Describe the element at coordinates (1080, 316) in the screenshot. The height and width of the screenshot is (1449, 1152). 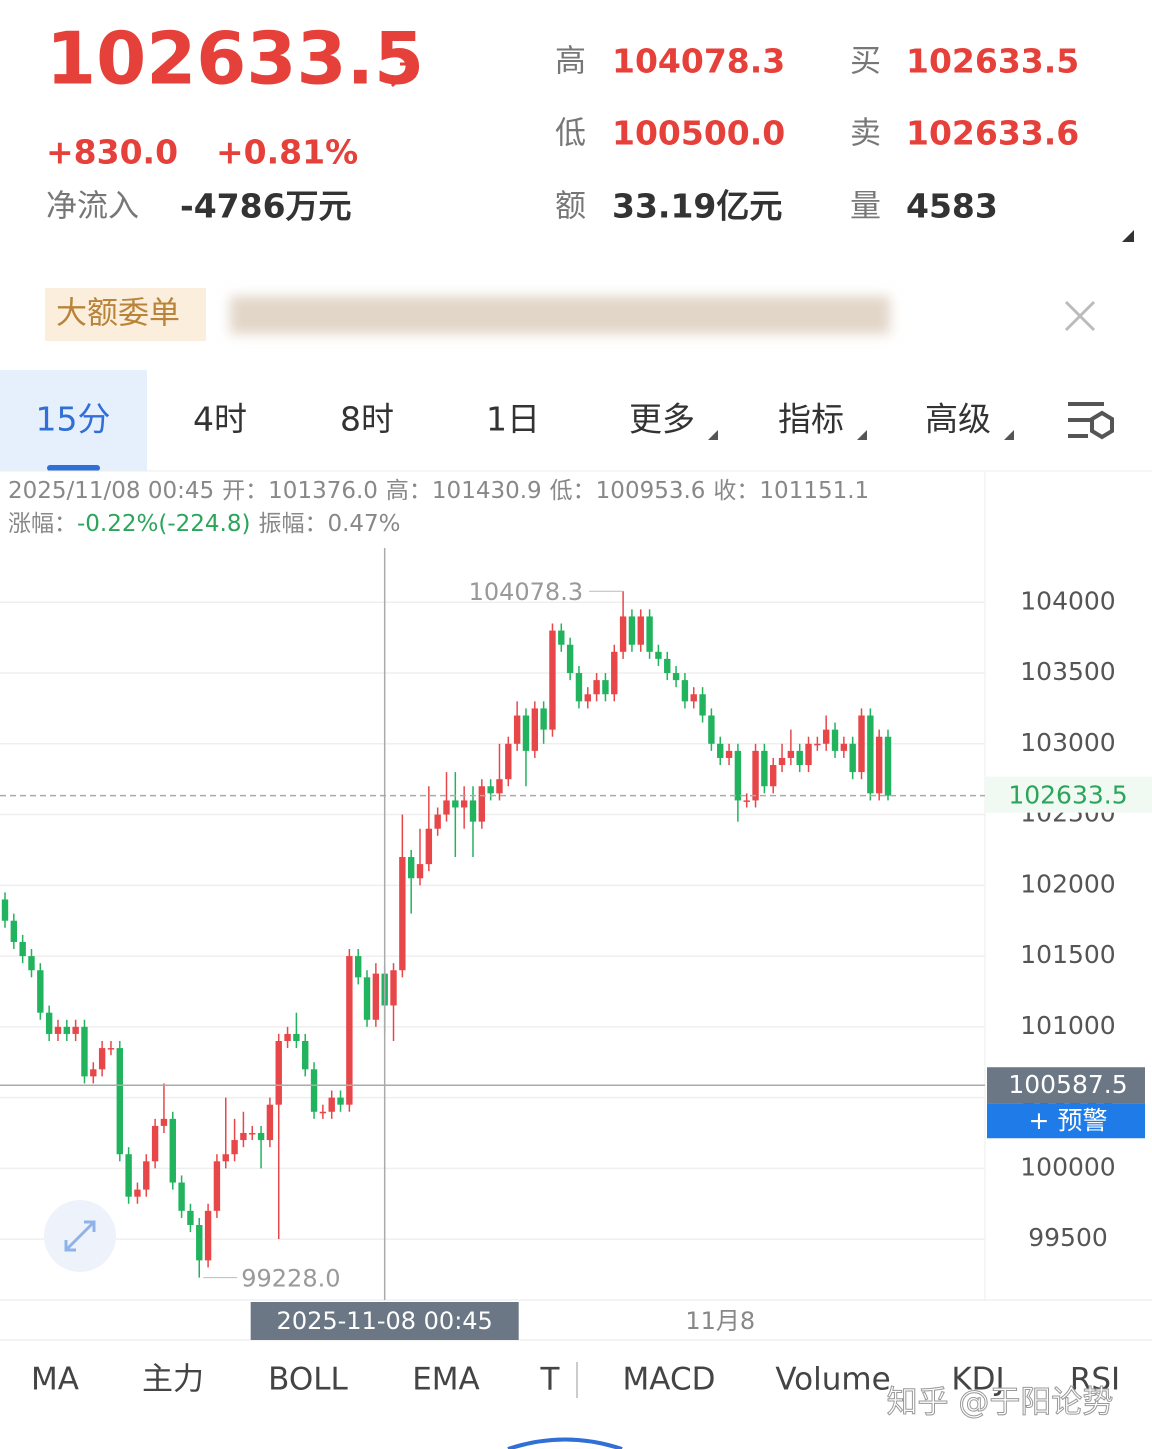
I see `close-banner` at that location.